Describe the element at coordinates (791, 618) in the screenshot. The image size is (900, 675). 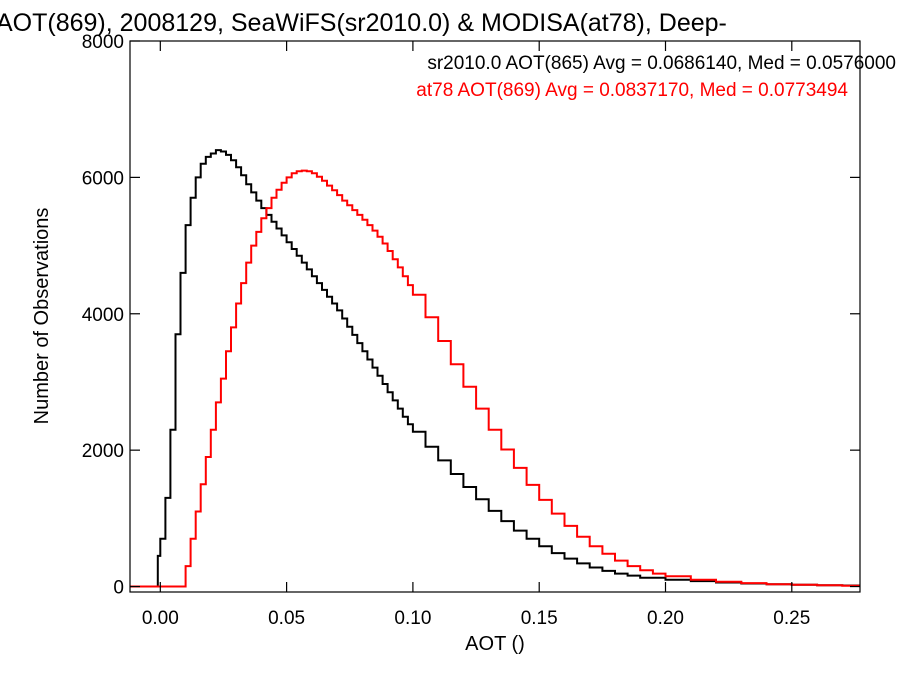
I see `x-tick-label: 0.25` at that location.